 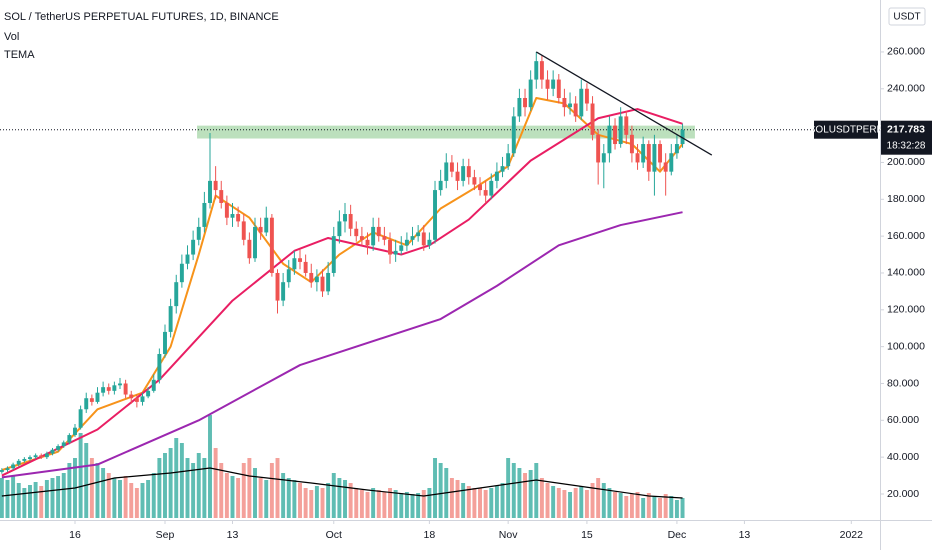 I want to click on currency: USDT, so click(x=906, y=17).